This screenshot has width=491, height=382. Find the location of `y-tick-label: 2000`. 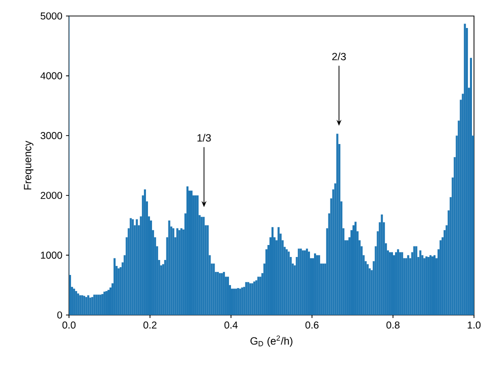

y-tick-label: 2000 is located at coordinates (51, 195).